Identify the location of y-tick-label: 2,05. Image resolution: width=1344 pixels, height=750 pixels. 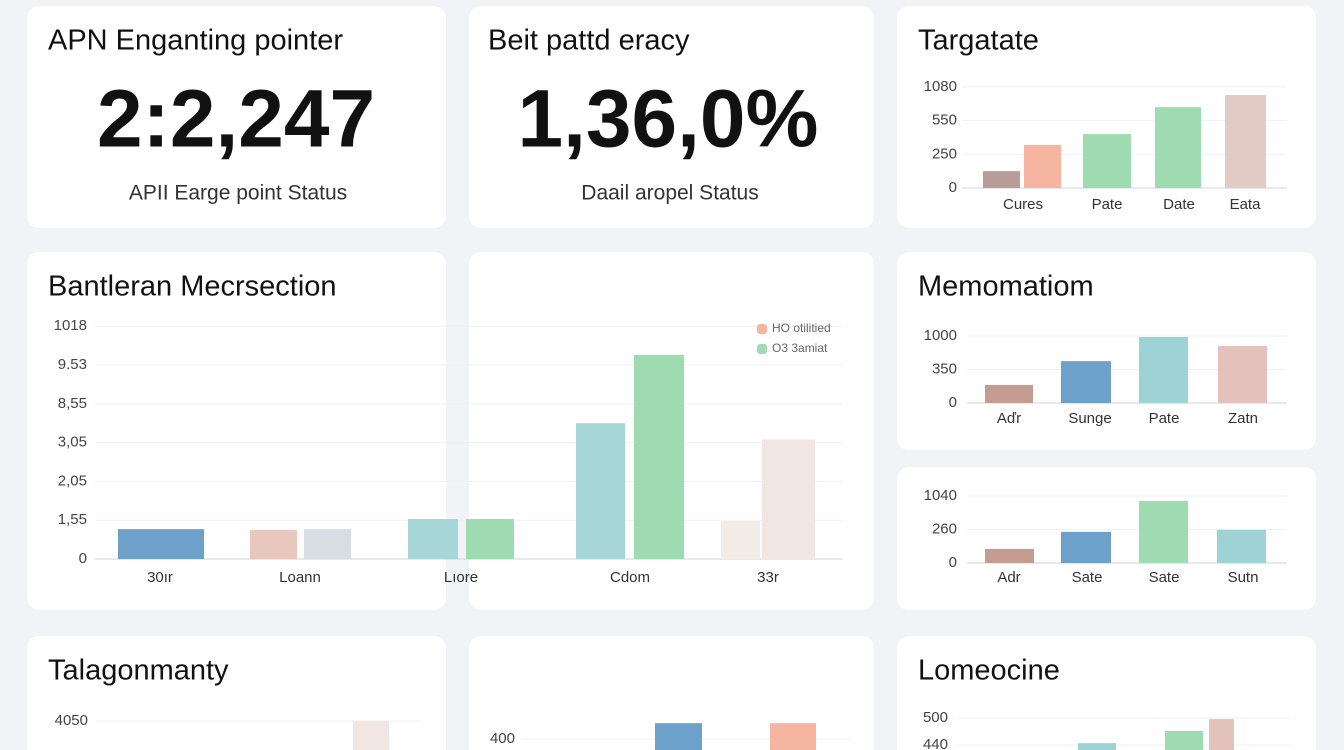
(72, 480).